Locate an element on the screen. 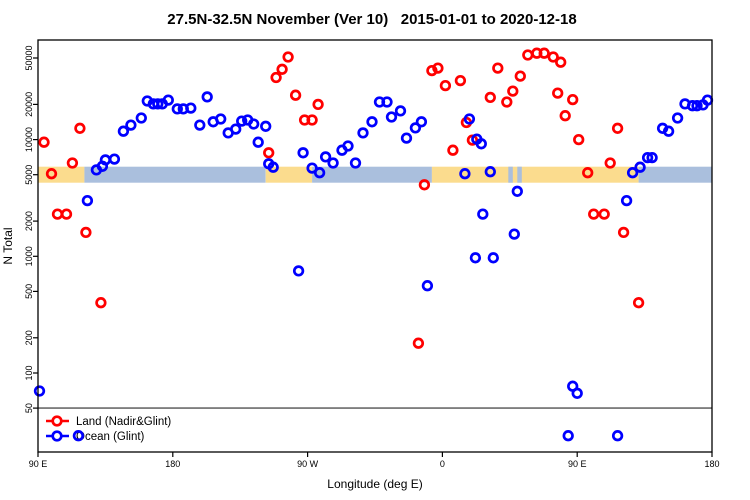 Image resolution: width=750 pixels, height=500 pixels. y-tick-label: 100 is located at coordinates (29, 372).